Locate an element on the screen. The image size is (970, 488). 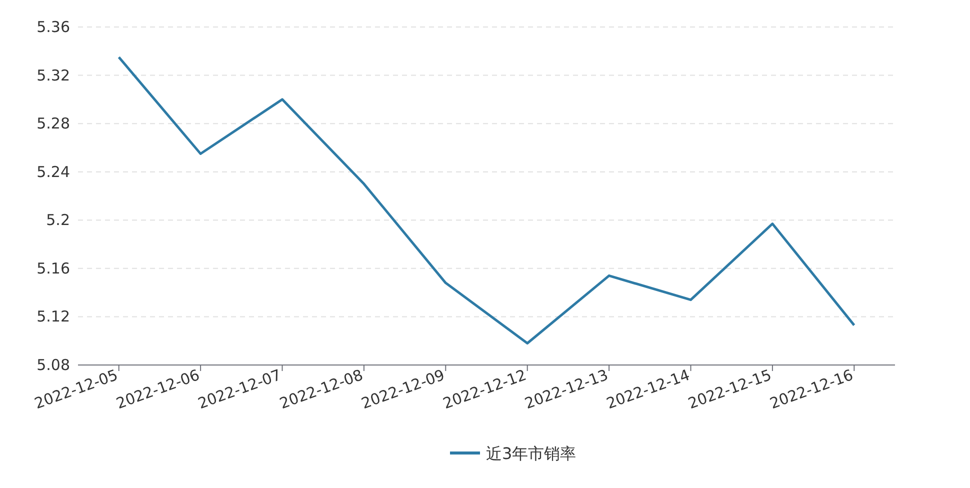
y-tick-label: 5.2 is located at coordinates (58, 220).